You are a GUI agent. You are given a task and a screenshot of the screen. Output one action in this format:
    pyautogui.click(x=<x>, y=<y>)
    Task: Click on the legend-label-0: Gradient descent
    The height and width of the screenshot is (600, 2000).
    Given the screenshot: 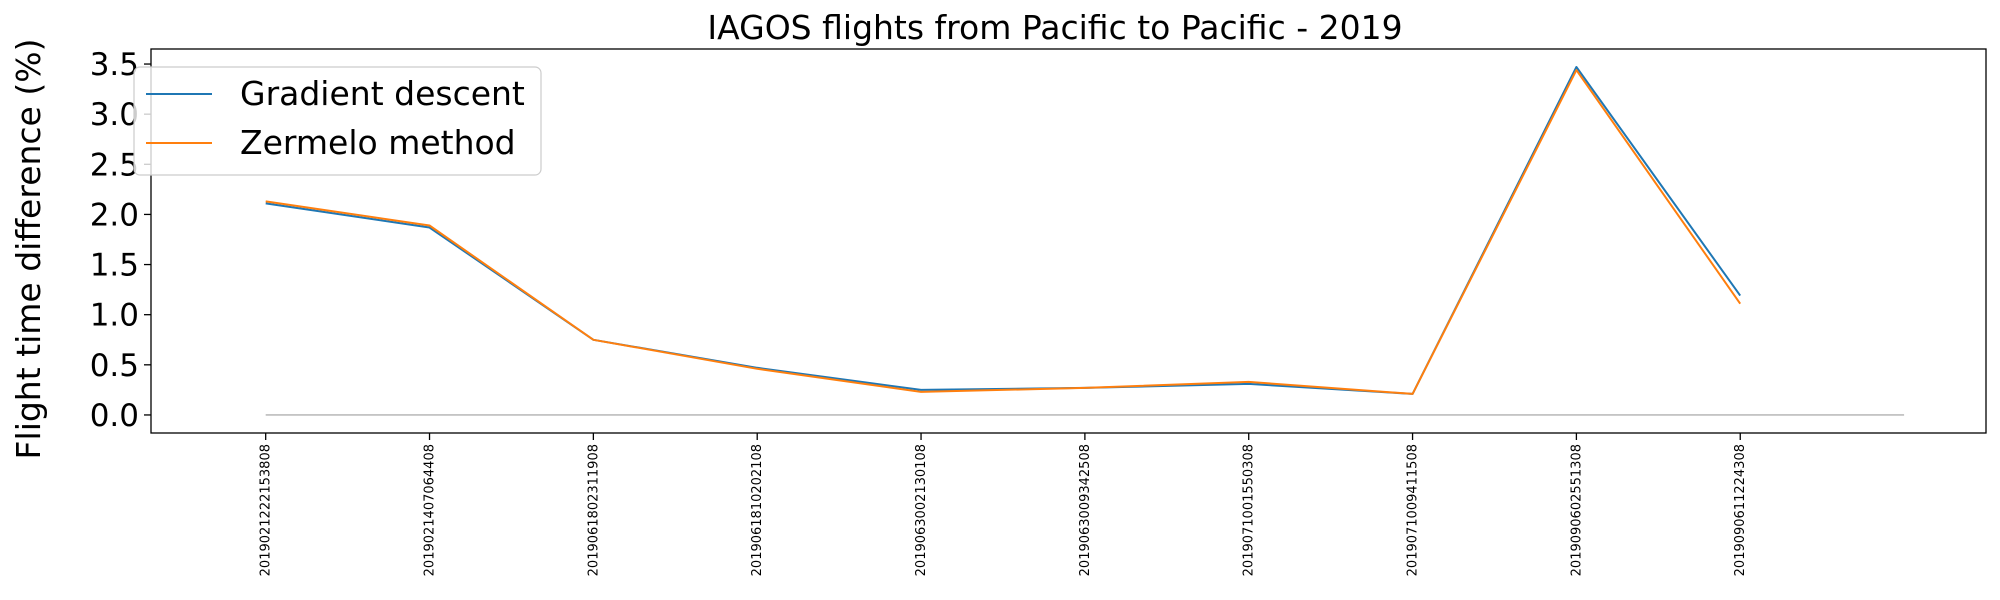 What is the action you would take?
    pyautogui.click(x=382, y=93)
    